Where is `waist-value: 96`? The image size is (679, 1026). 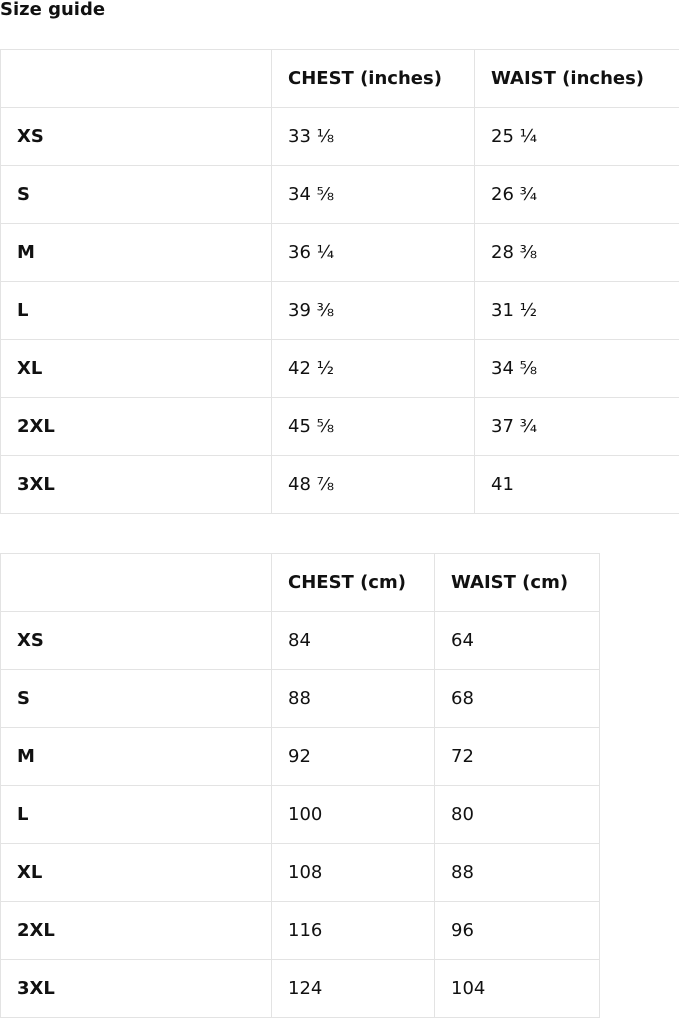 waist-value: 96 is located at coordinates (517, 930).